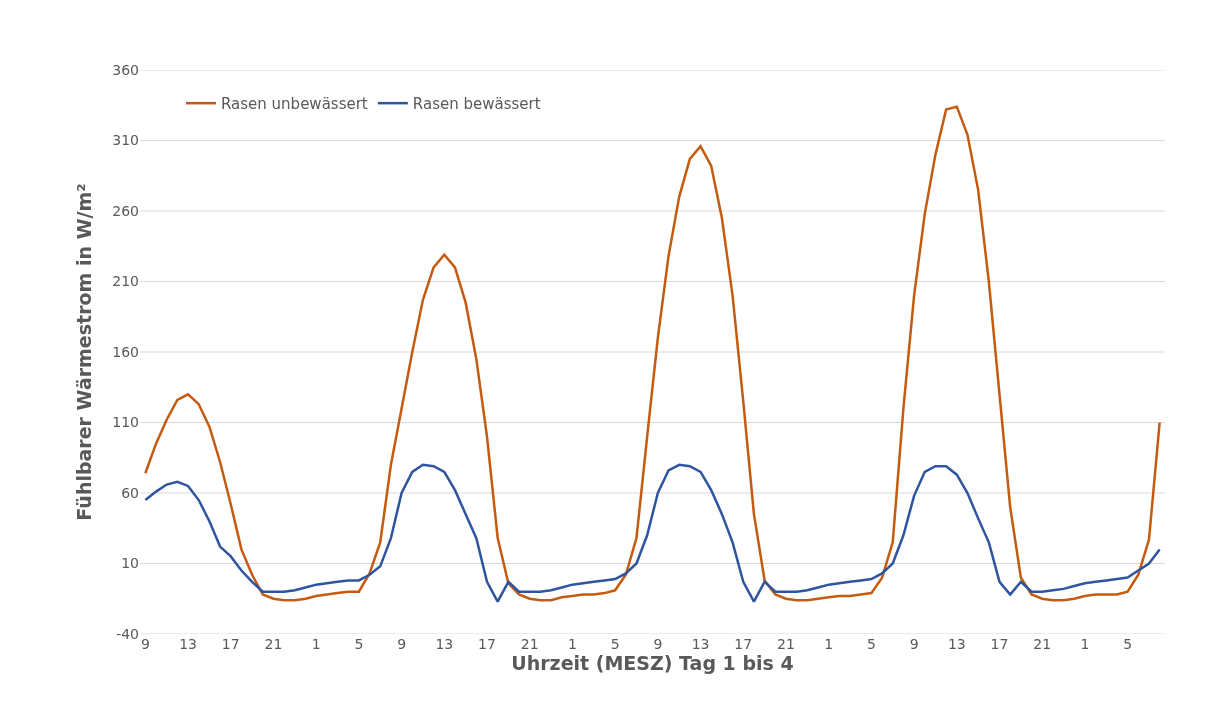  What do you see at coordinates (294, 104) in the screenshot?
I see `legend-label: Rasen unbewässert` at bounding box center [294, 104].